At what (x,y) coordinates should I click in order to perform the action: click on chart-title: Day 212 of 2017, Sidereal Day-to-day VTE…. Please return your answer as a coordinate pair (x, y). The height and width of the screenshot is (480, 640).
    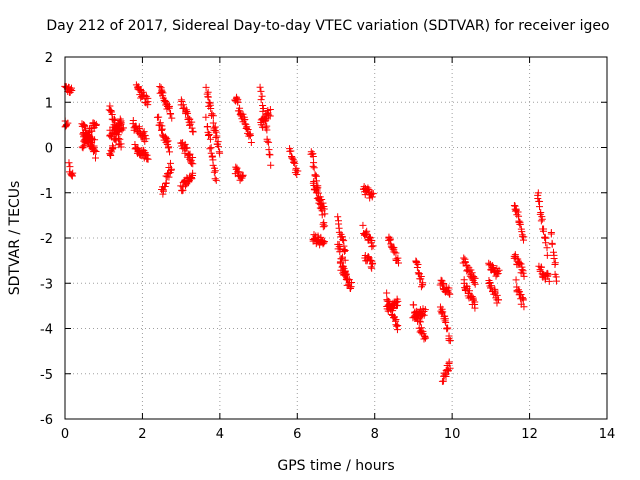
    Looking at the image, I should click on (327, 26).